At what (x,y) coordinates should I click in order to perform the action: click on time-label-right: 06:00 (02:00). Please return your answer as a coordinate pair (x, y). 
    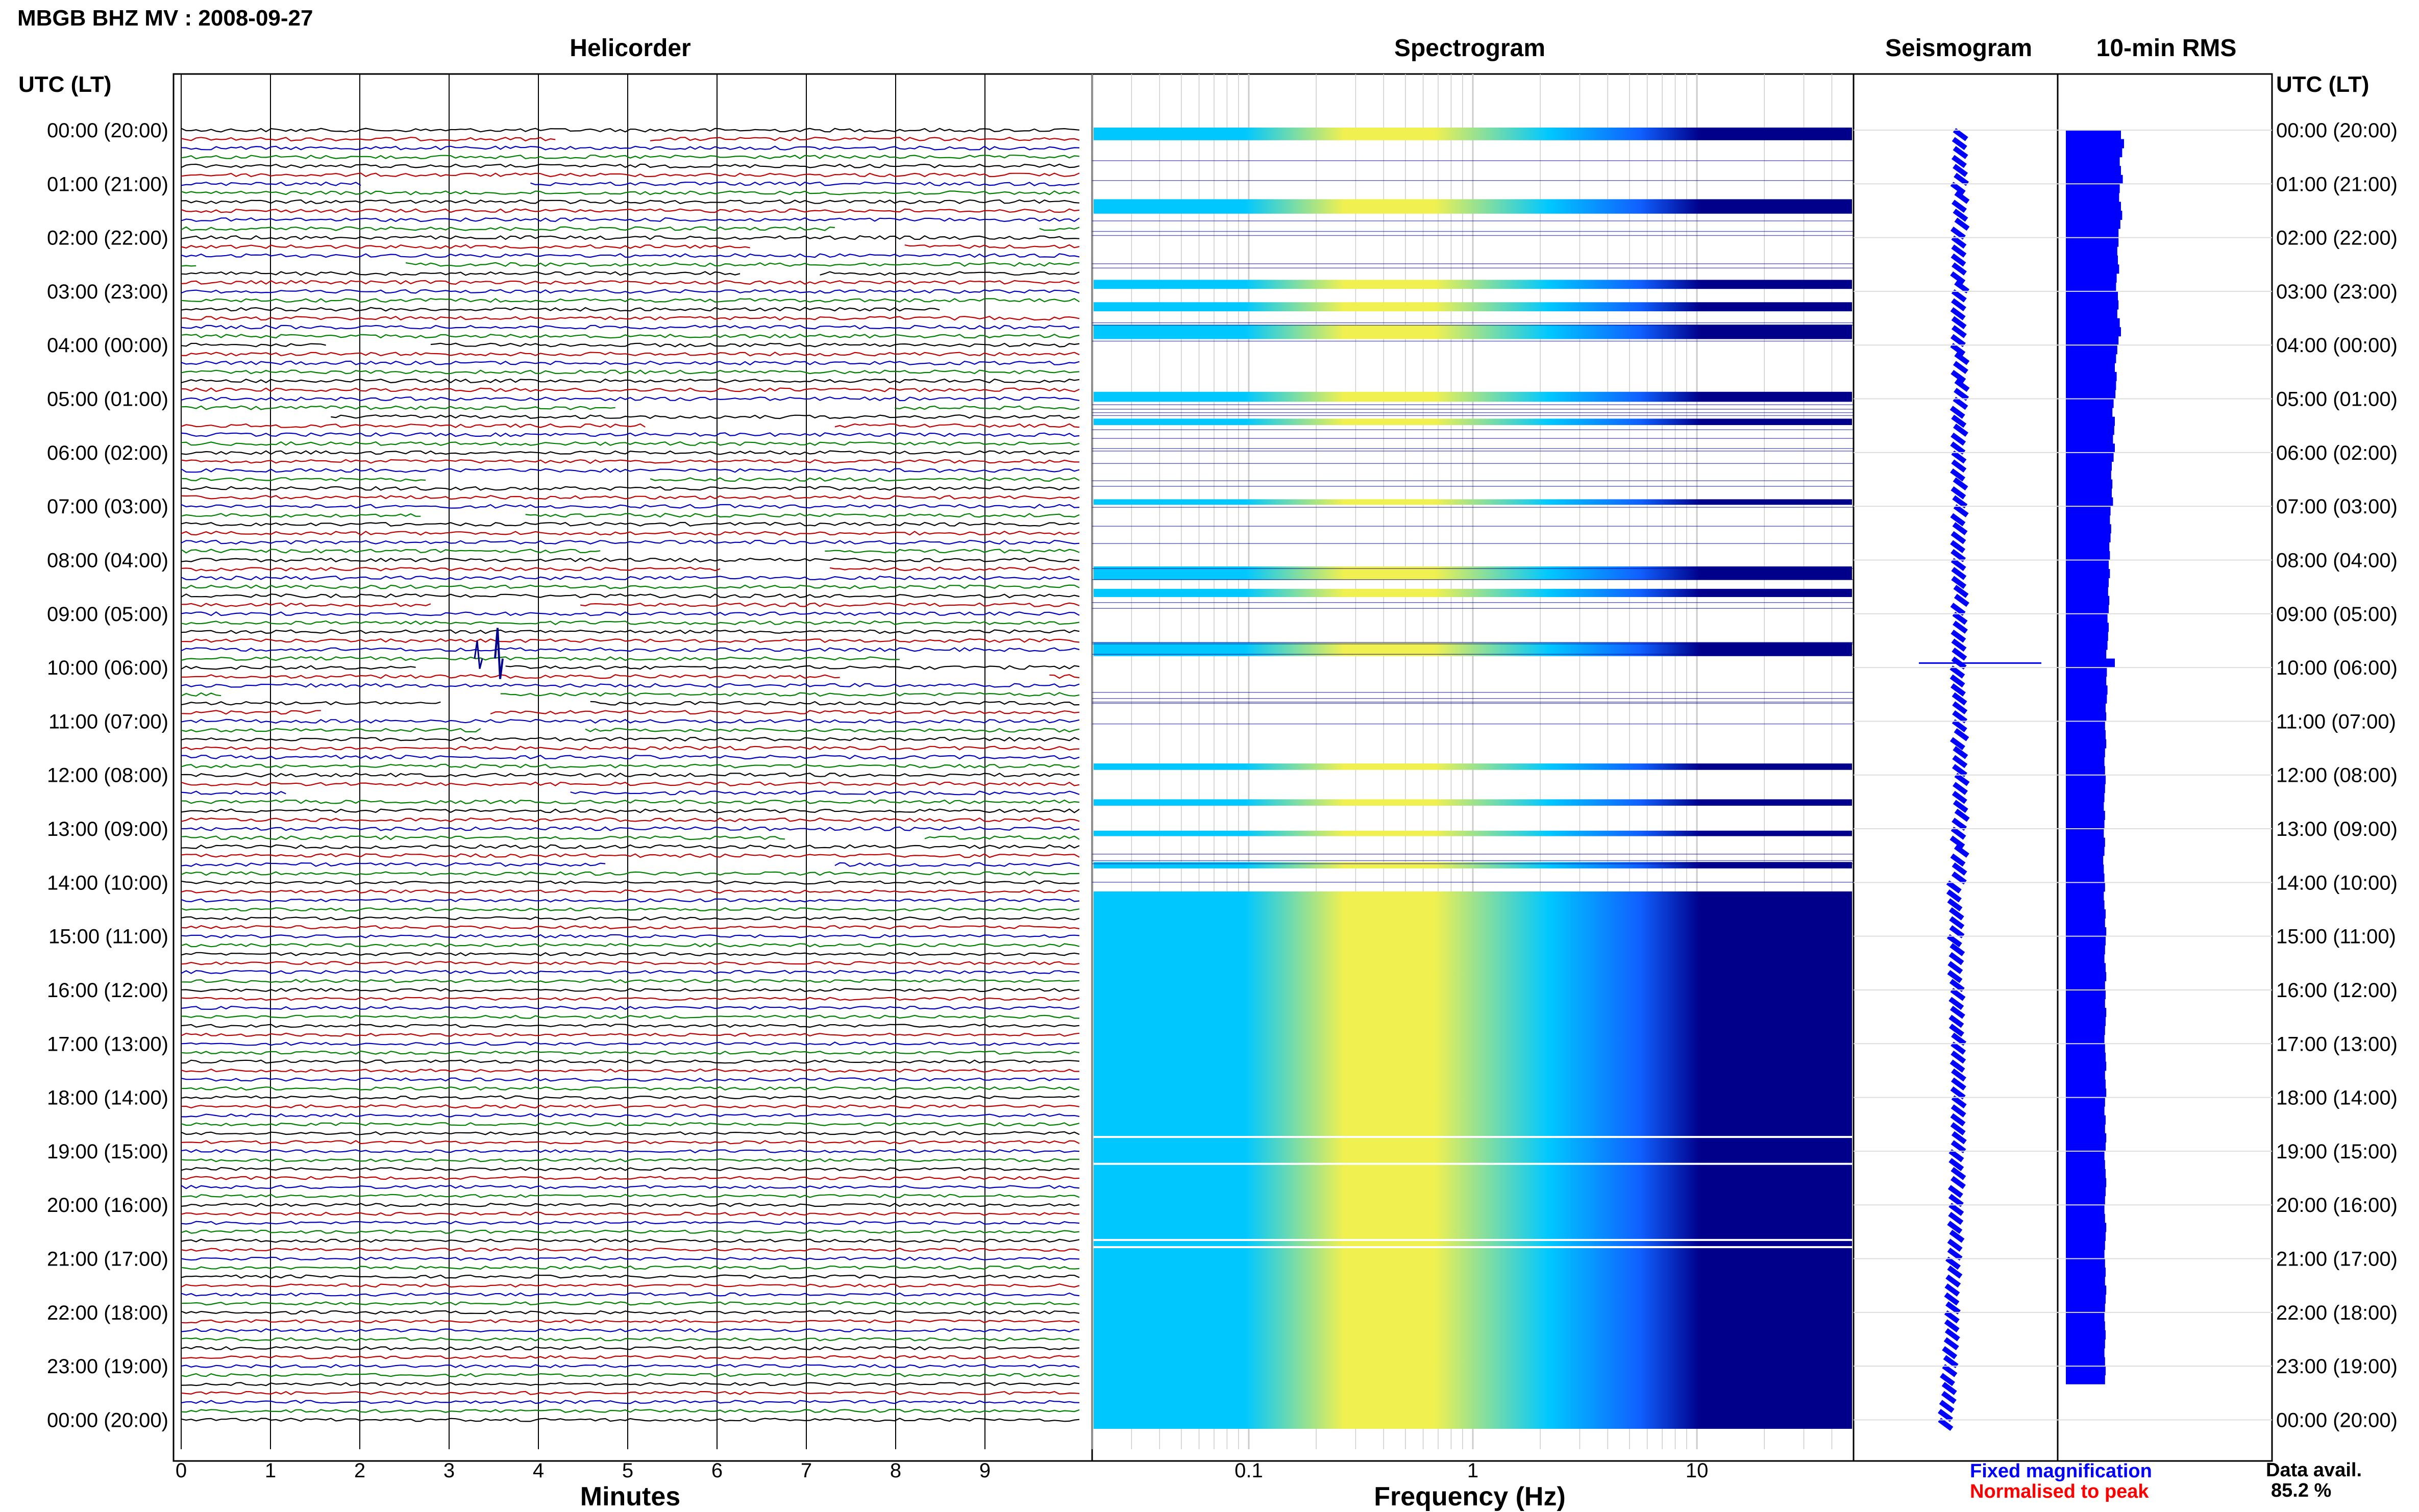
    Looking at the image, I should click on (2337, 453).